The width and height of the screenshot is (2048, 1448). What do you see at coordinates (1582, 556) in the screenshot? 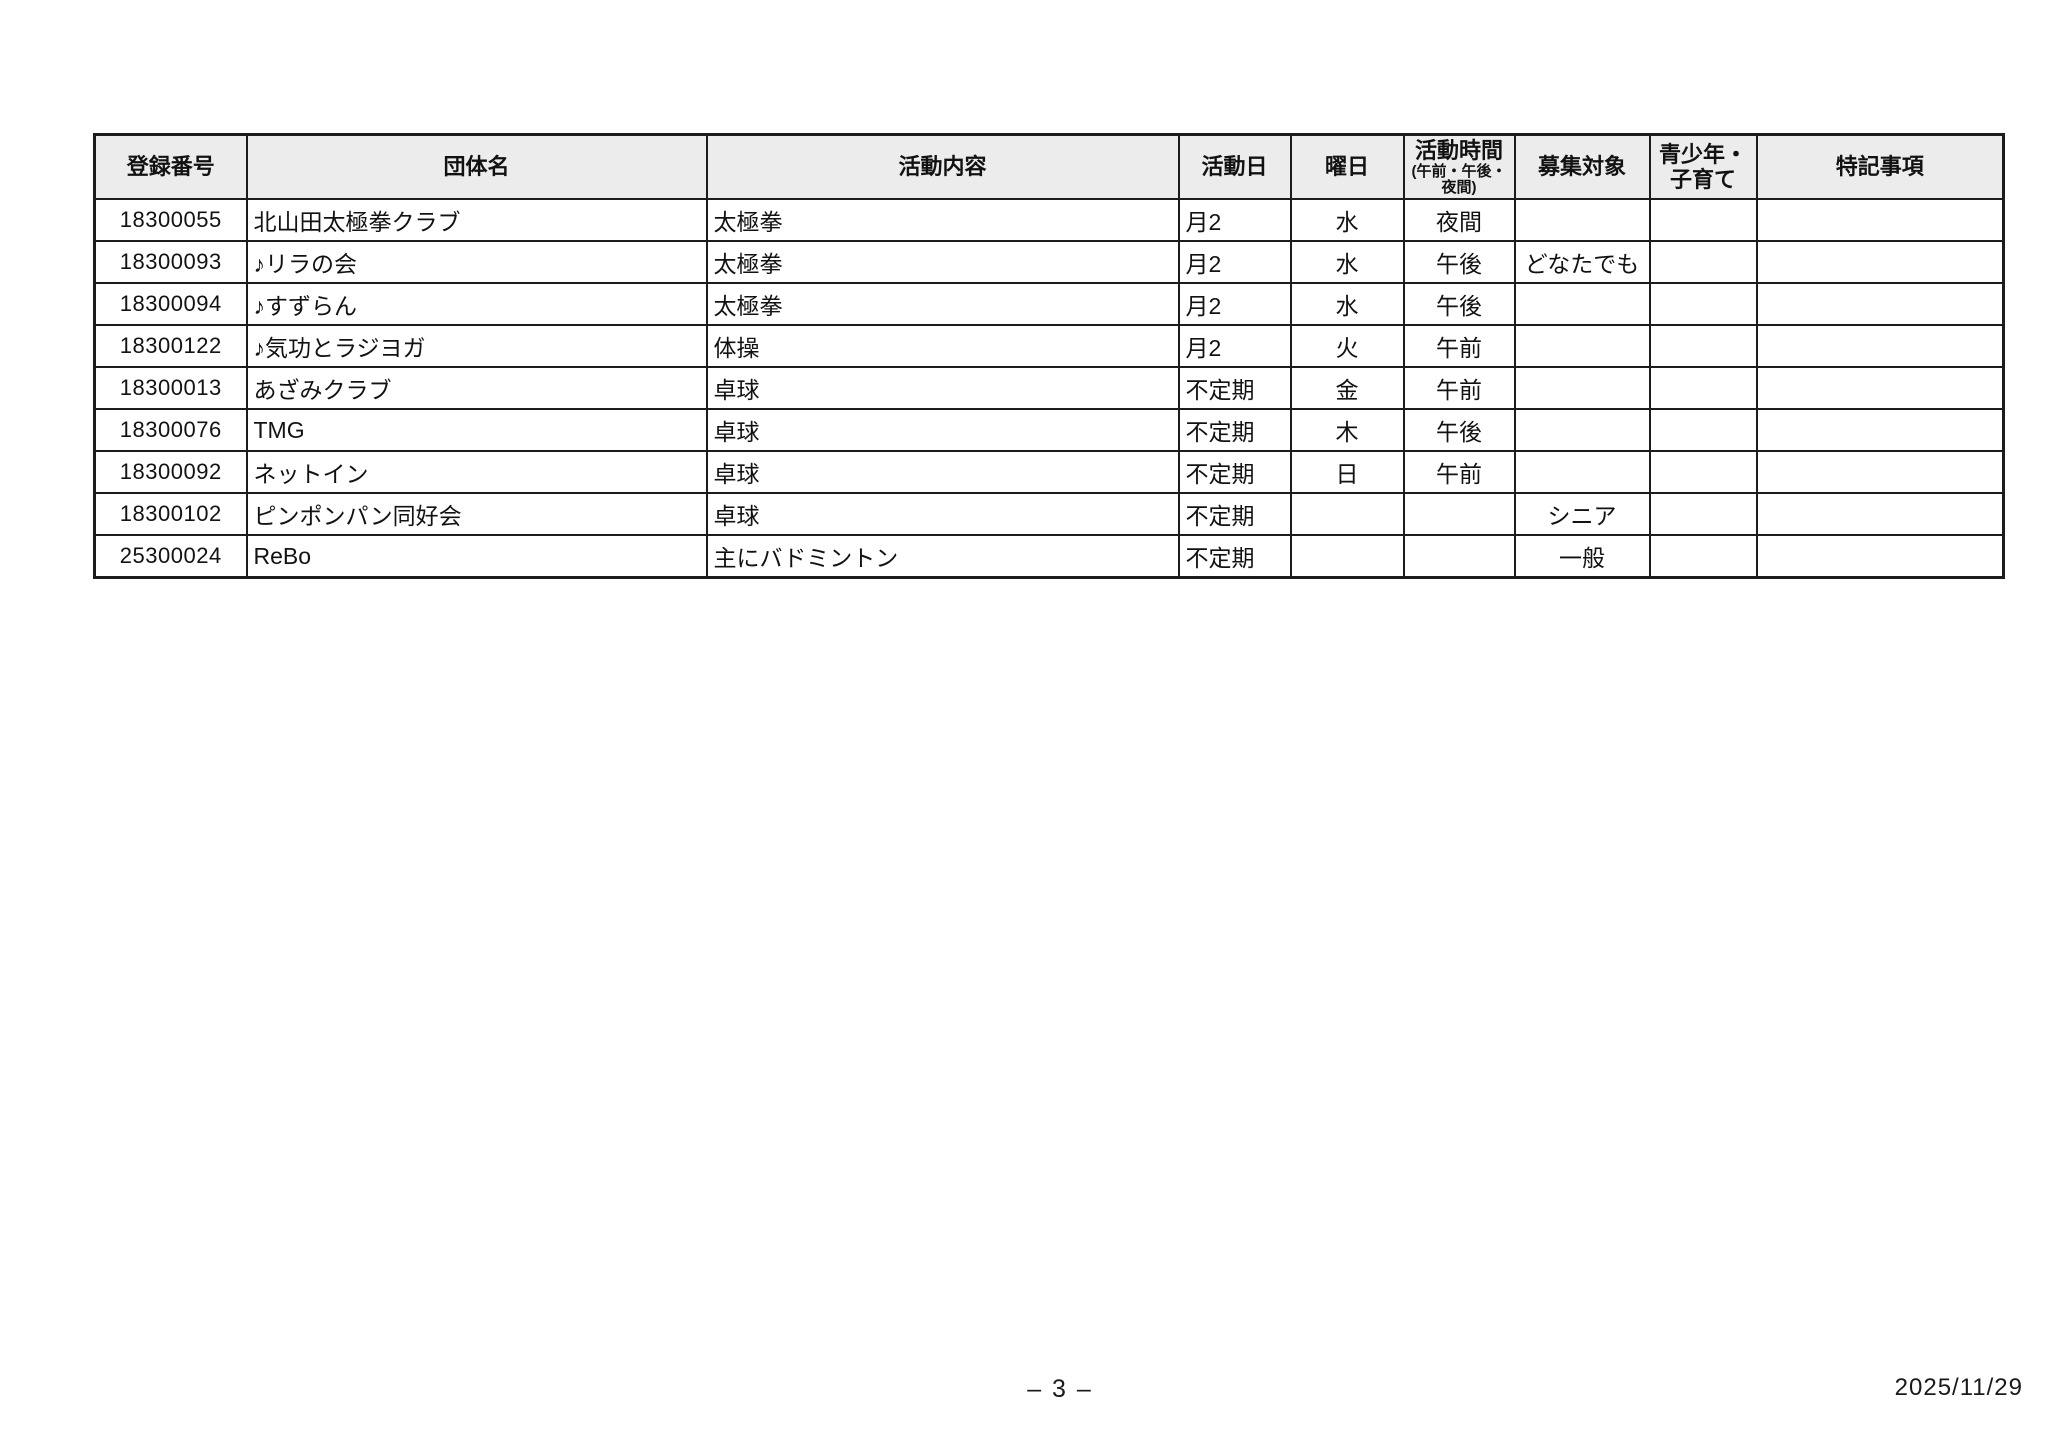
I see `cell-recruitment-target: 一般` at bounding box center [1582, 556].